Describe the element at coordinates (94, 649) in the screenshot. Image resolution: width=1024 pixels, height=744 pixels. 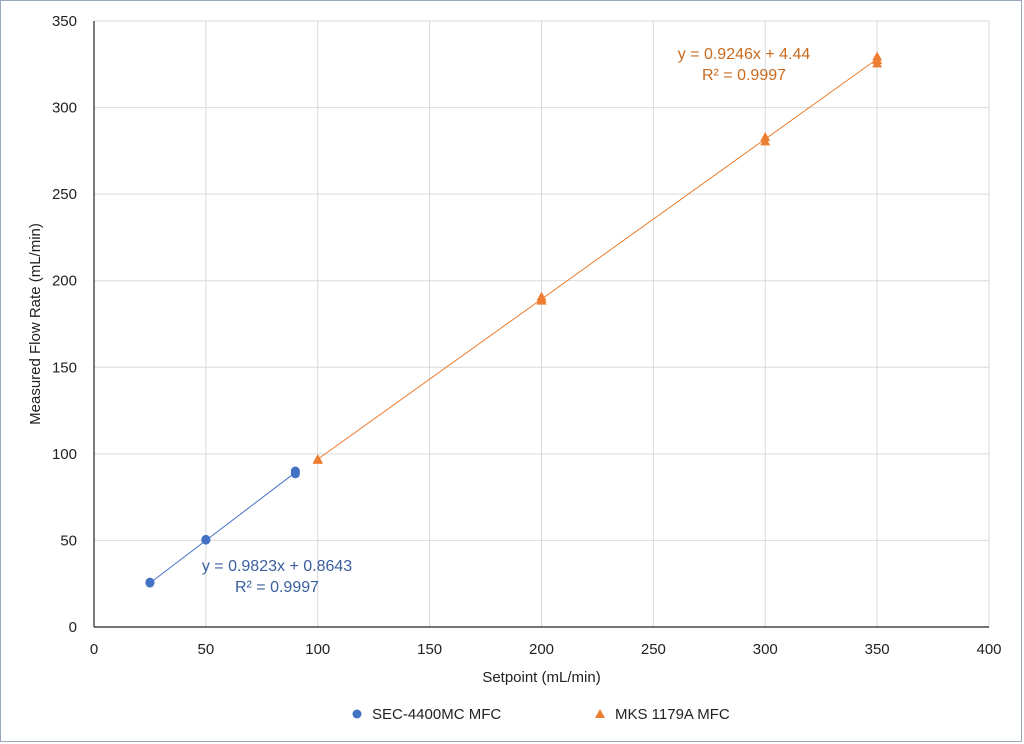
I see `x-tick-label: 0` at that location.